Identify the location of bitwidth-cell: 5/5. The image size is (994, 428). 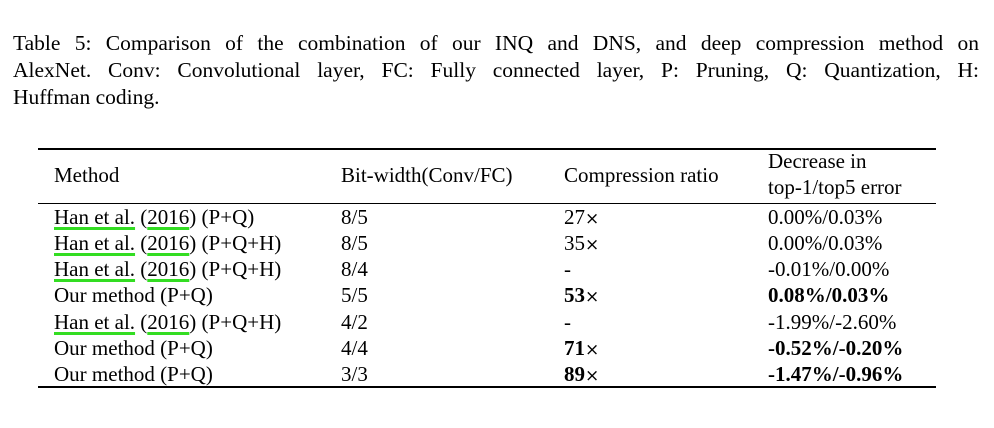
(354, 295).